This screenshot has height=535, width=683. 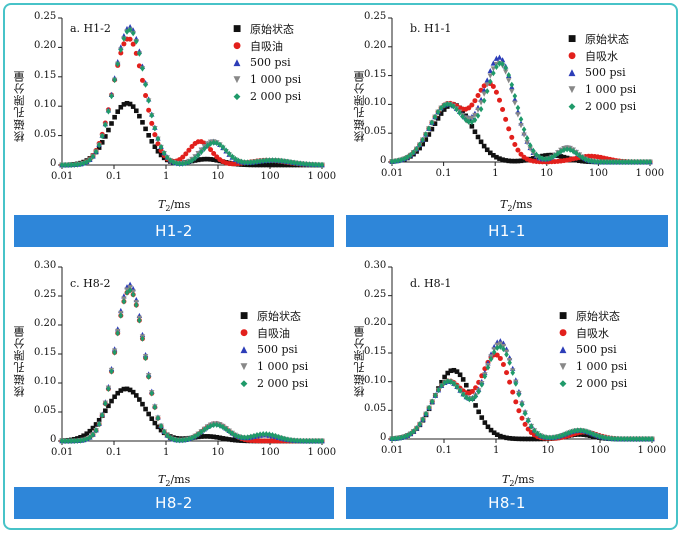 I want to click on panel-banner: H8-1, so click(x=507, y=503).